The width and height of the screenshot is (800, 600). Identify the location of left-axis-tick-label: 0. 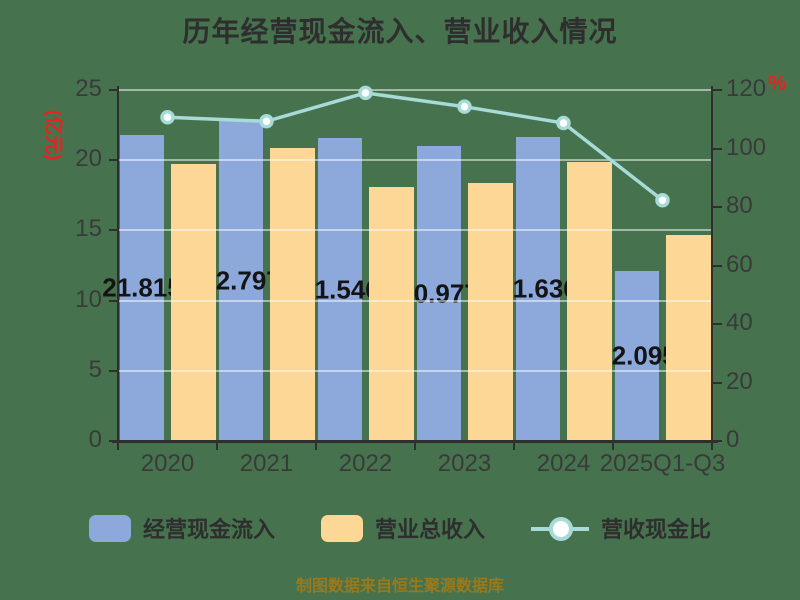
(95, 439).